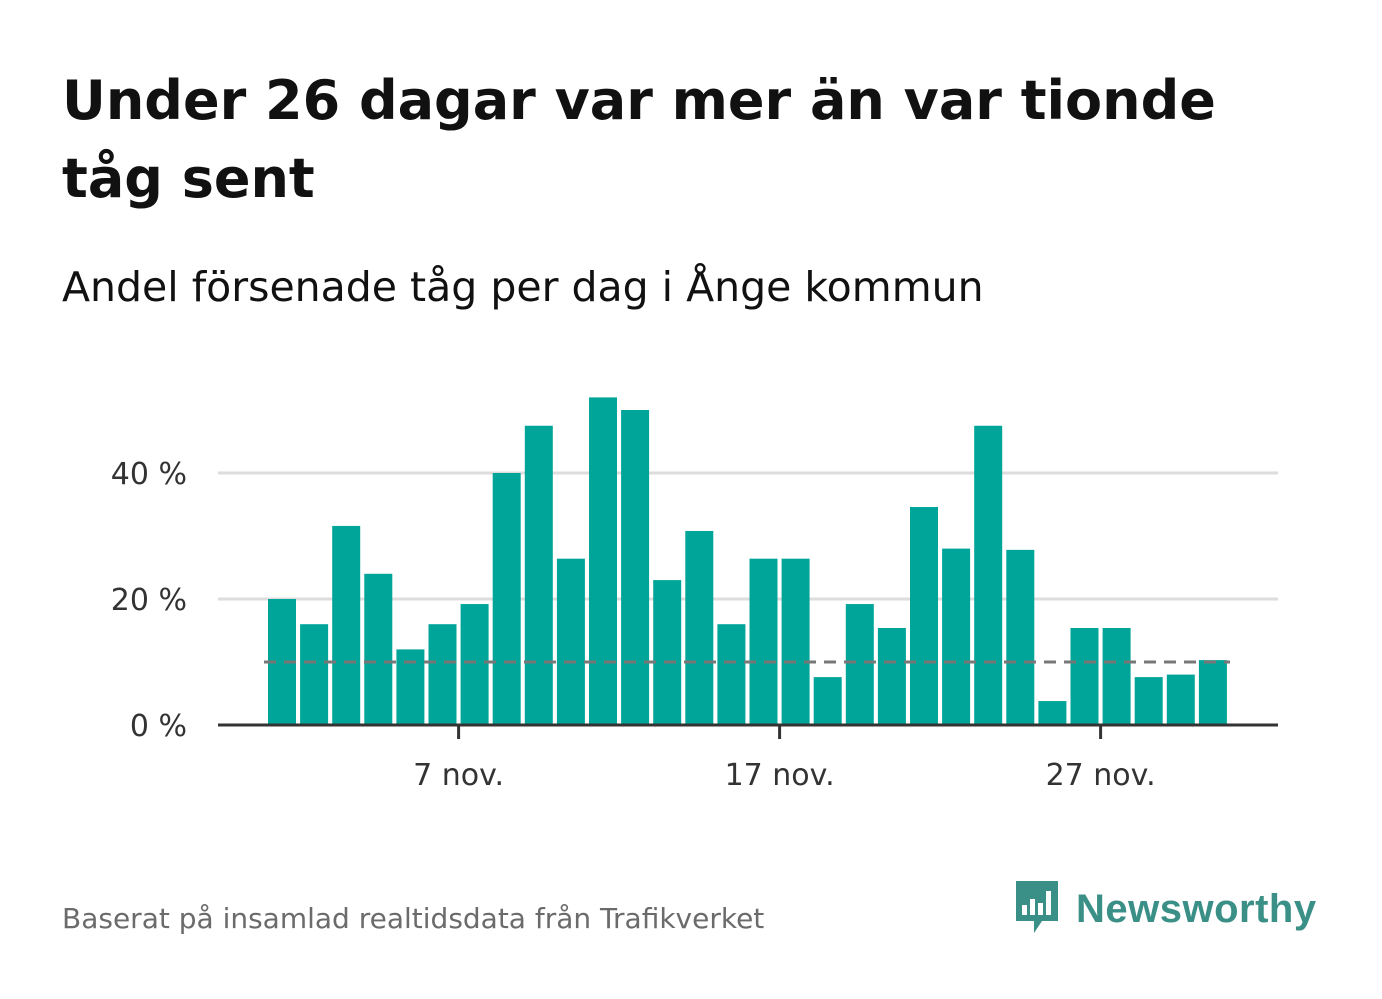 The width and height of the screenshot is (1382, 999). I want to click on newsworthy-logo-icon, so click(1037, 909).